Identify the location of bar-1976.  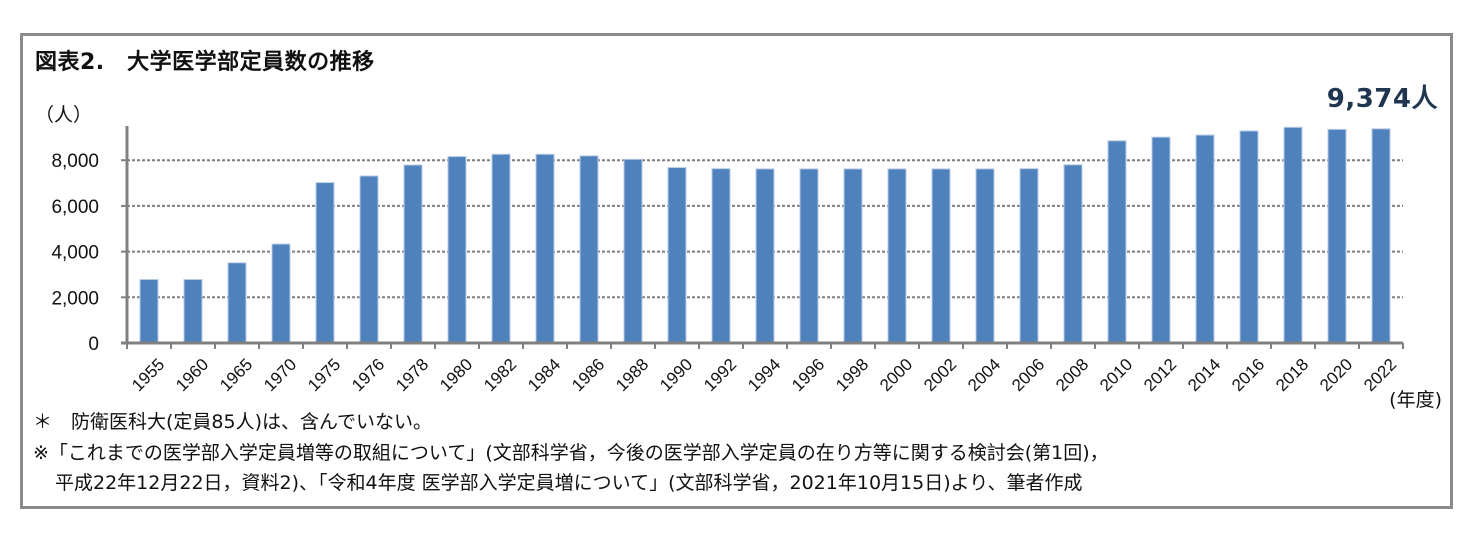
(369, 259).